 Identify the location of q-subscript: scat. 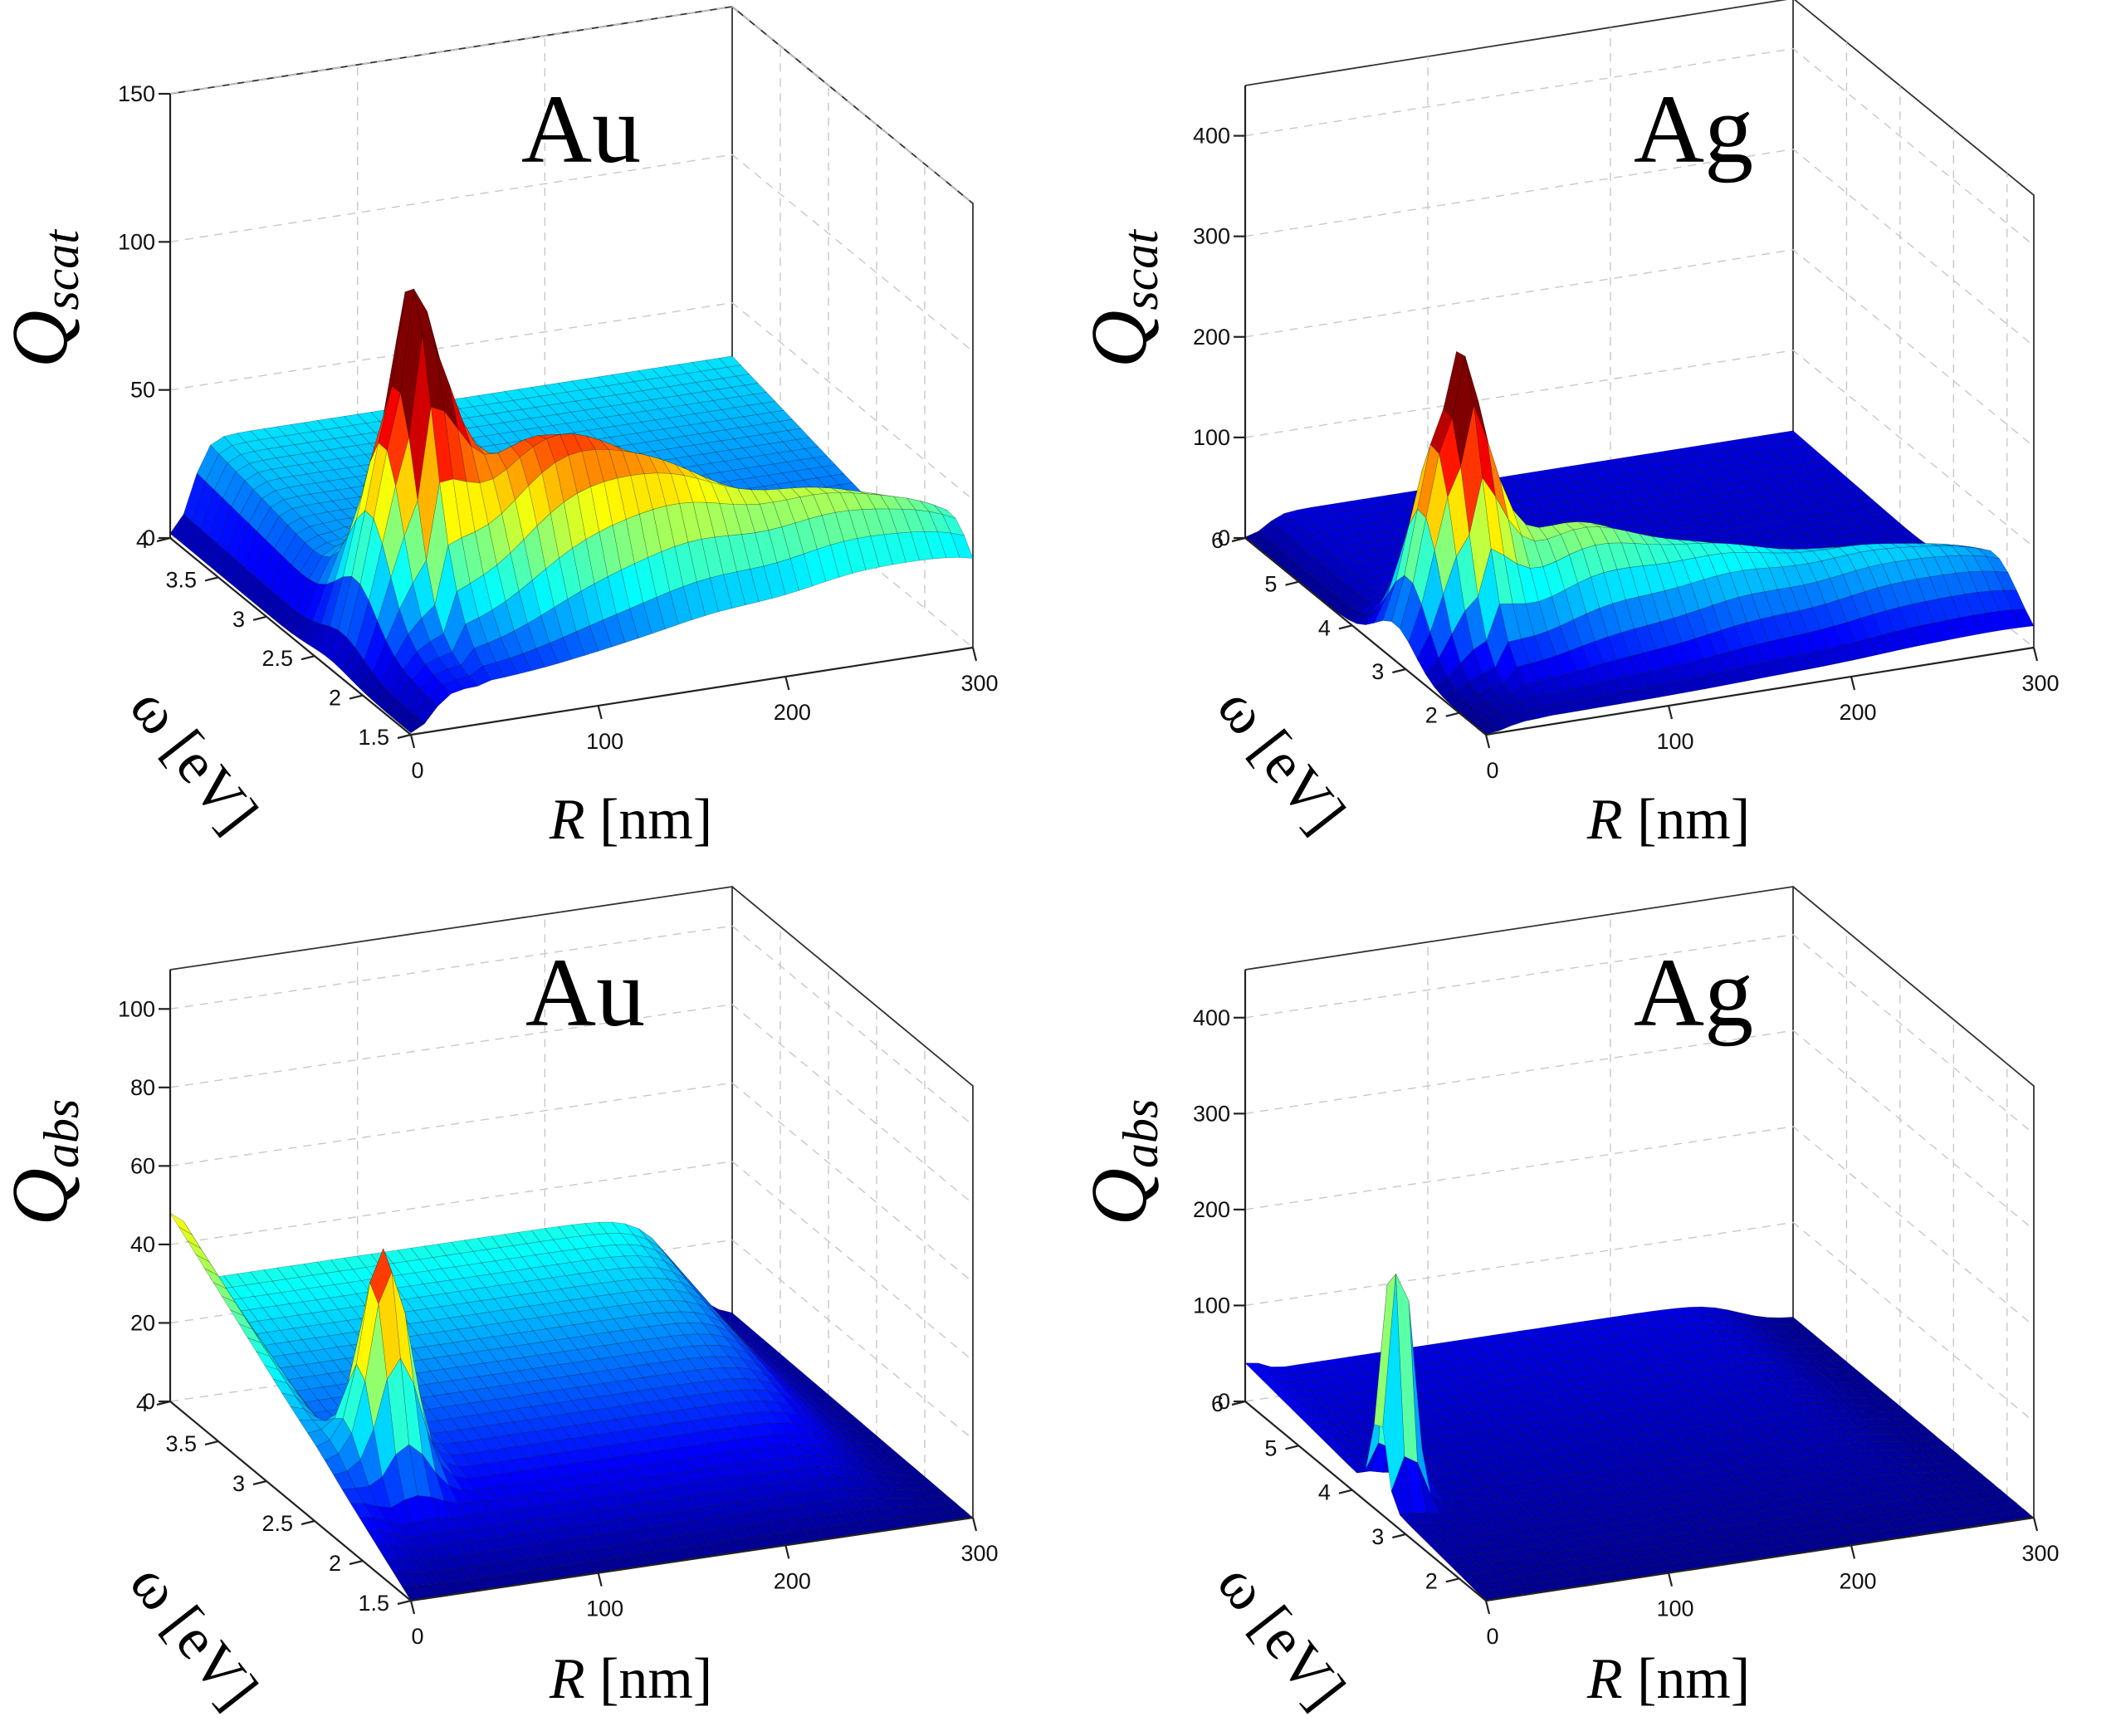
(1140, 270).